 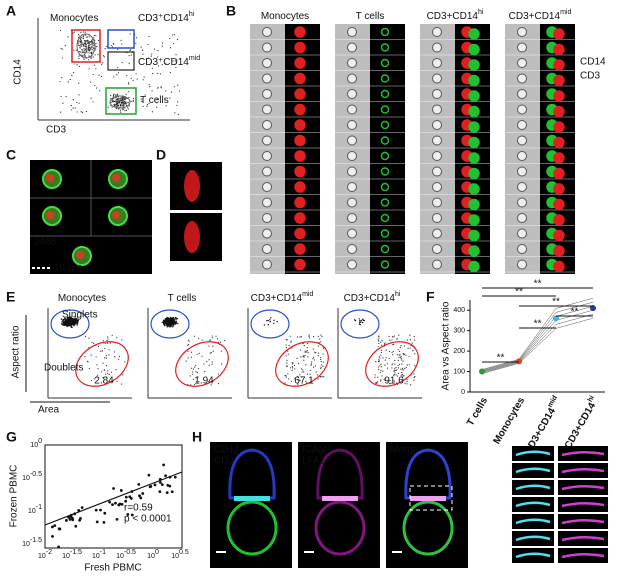 I want to click on cell-overlap, so click(x=80, y=255).